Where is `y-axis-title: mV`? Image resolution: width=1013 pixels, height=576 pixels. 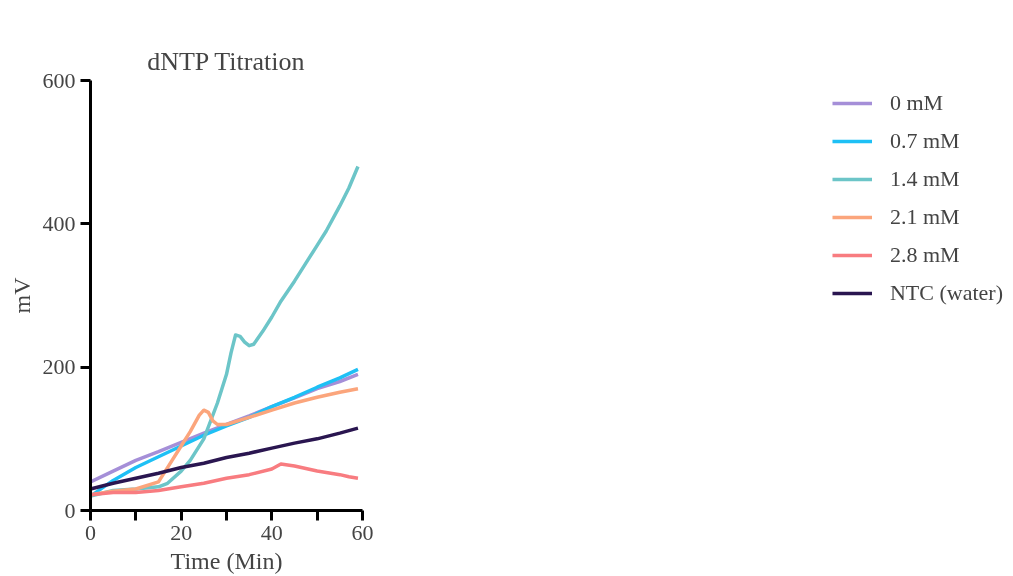 y-axis-title: mV is located at coordinates (21, 295).